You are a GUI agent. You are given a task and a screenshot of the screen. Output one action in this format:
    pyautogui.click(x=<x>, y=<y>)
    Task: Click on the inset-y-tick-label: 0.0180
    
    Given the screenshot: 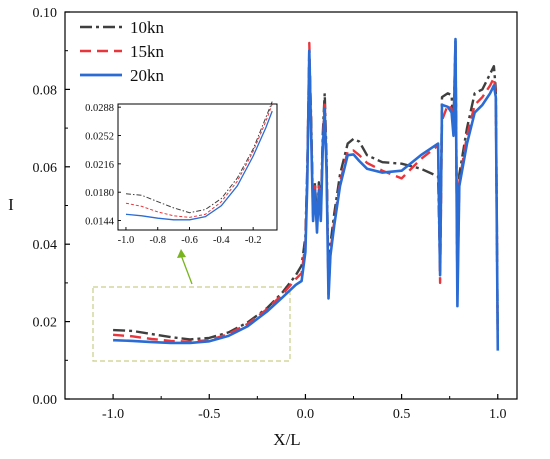 What is the action you would take?
    pyautogui.click(x=99, y=193)
    